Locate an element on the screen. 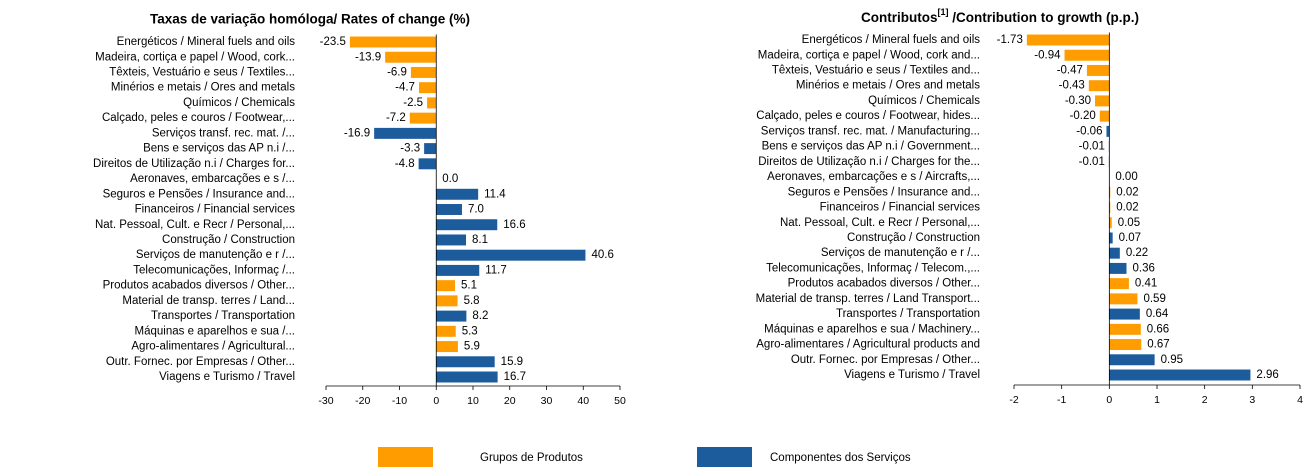 Image resolution: width=1311 pixels, height=473 pixels. x-tick-label: 0 is located at coordinates (1109, 400).